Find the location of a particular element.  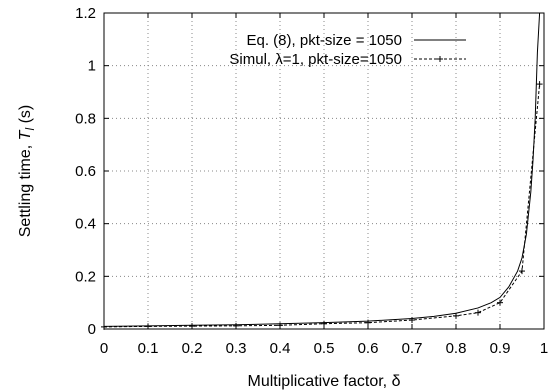

legend-label-simul-symbol: λ is located at coordinates (279, 59).